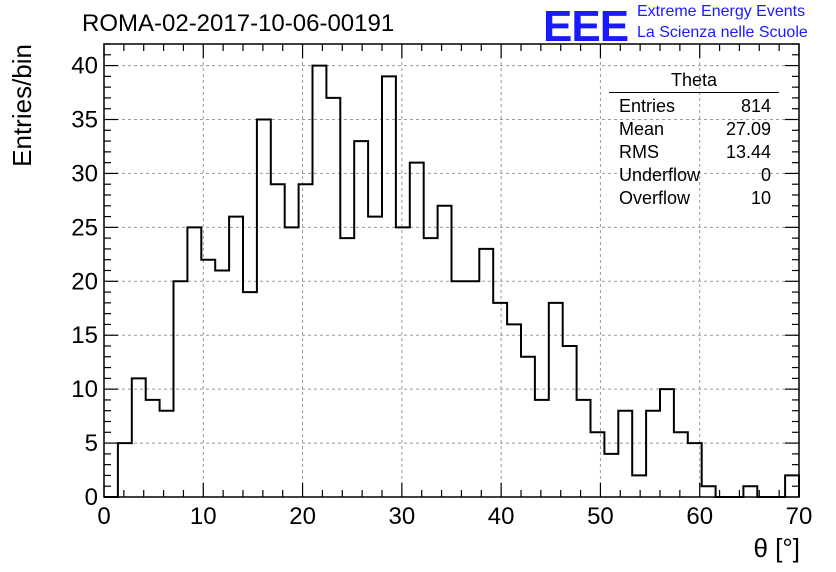 This screenshot has height=572, width=836. Describe the element at coordinates (655, 198) in the screenshot. I see `stats-label: Overflow` at that location.